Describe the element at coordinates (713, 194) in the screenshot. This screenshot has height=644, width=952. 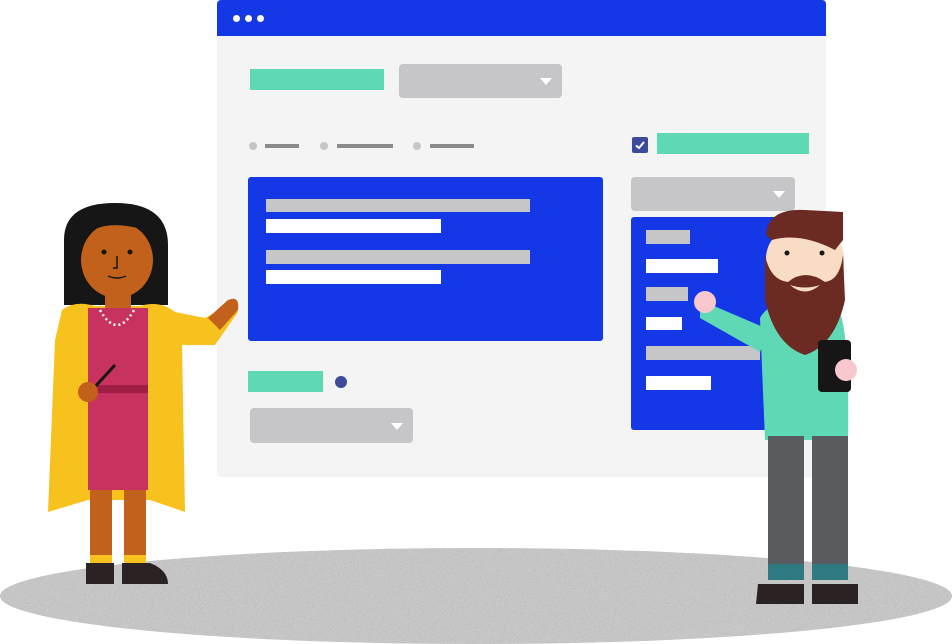
I see `dropdown-right` at that location.